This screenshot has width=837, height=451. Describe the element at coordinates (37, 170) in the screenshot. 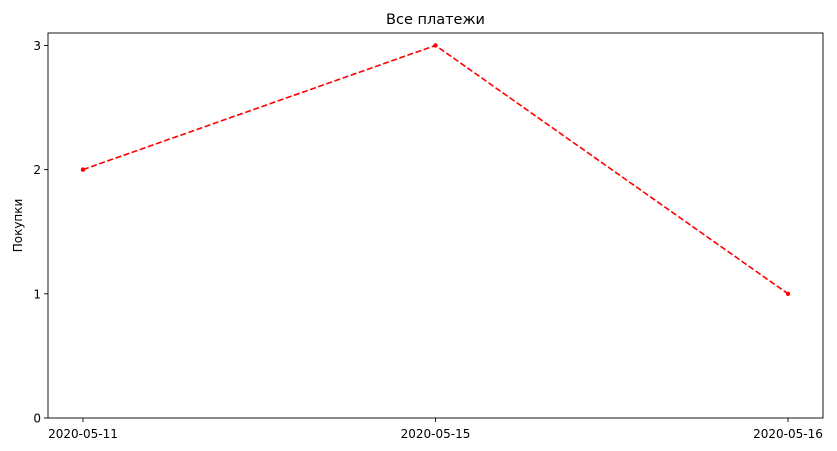

I see `y-tick-label: 2` at that location.